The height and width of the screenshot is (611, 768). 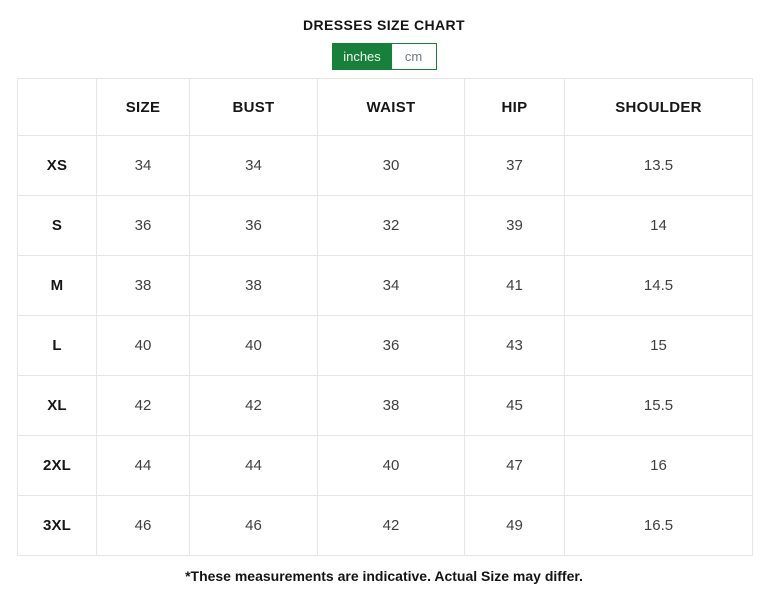 I want to click on table-row: XS 34 34 30 37 13.5, so click(x=385, y=165).